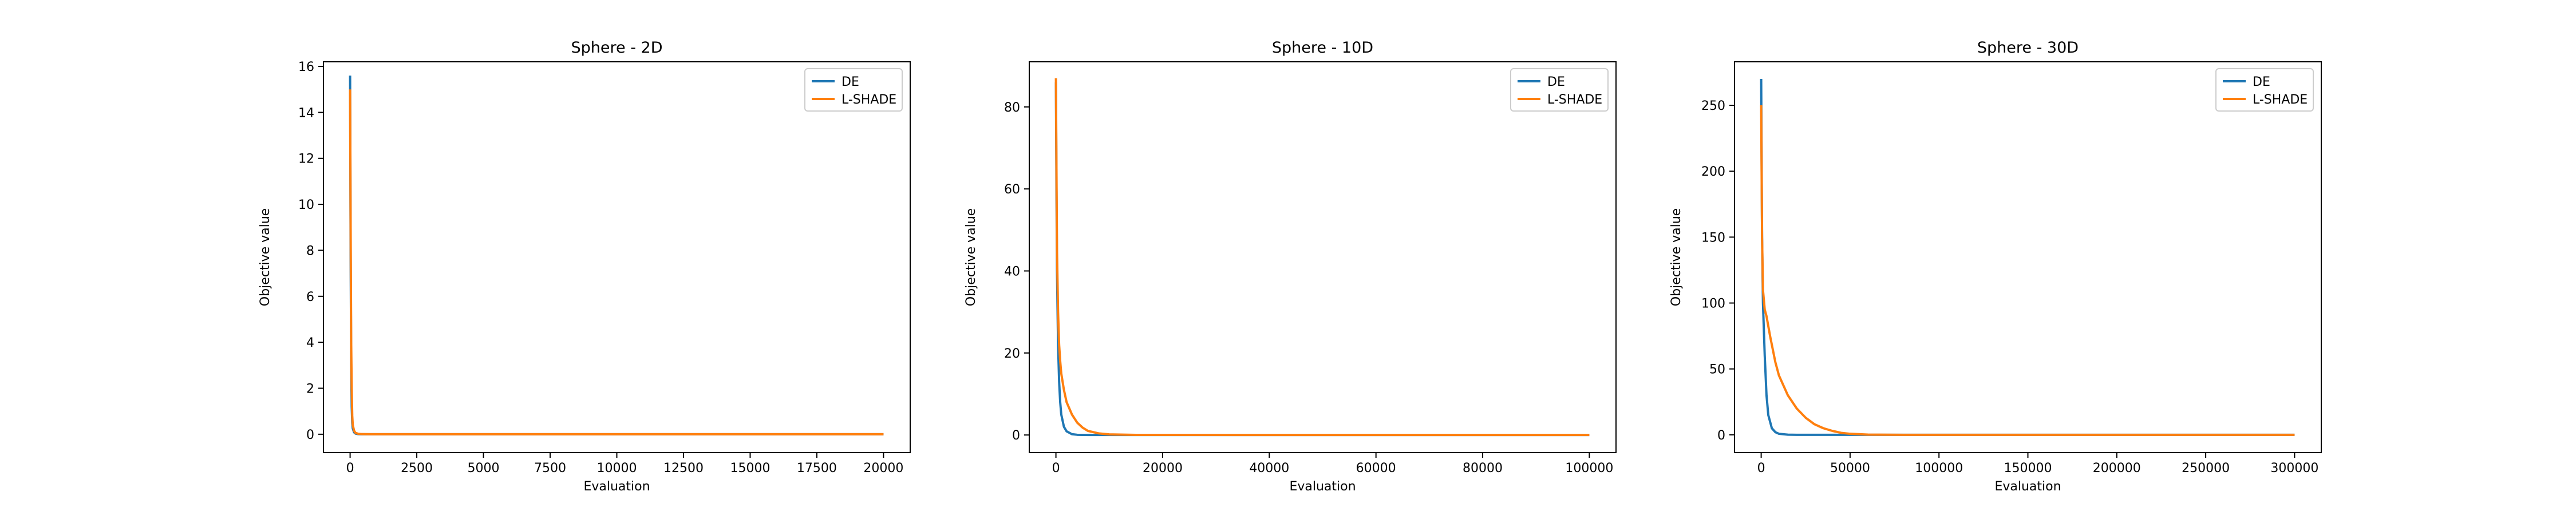 Image resolution: width=2576 pixels, height=515 pixels. I want to click on y-tick-label: 150, so click(1713, 238).